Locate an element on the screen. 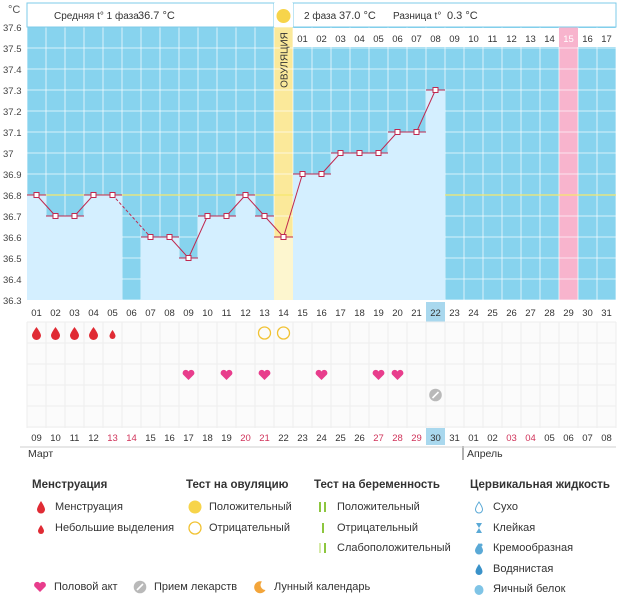 The height and width of the screenshot is (600, 626). date-label: 05 is located at coordinates (549, 438).